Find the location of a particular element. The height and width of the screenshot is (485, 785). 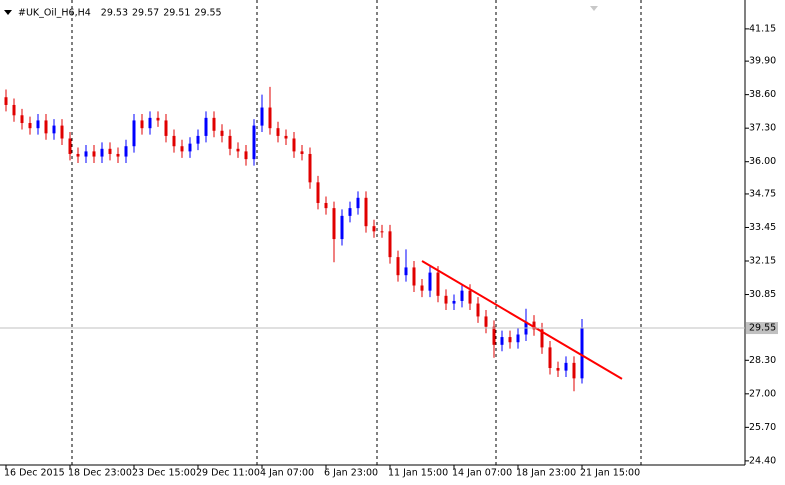

x-tick-label: 14 Jan 07:00 is located at coordinates (482, 473).